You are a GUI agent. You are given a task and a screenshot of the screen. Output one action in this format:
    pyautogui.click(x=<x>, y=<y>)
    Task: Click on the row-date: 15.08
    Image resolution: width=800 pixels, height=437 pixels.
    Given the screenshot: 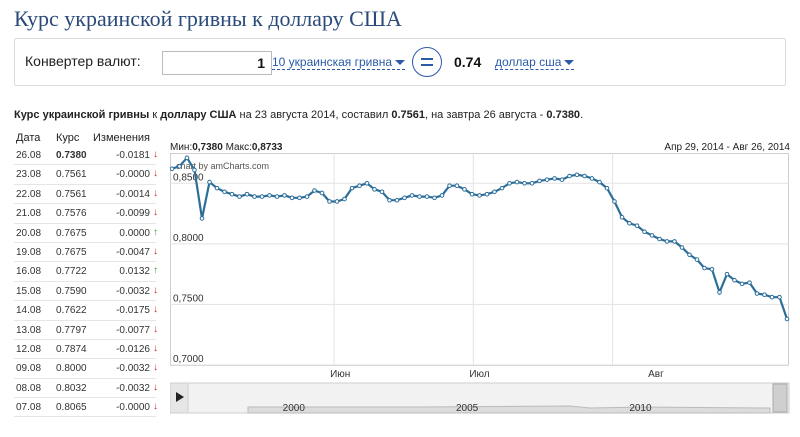 What is the action you would take?
    pyautogui.click(x=29, y=291)
    